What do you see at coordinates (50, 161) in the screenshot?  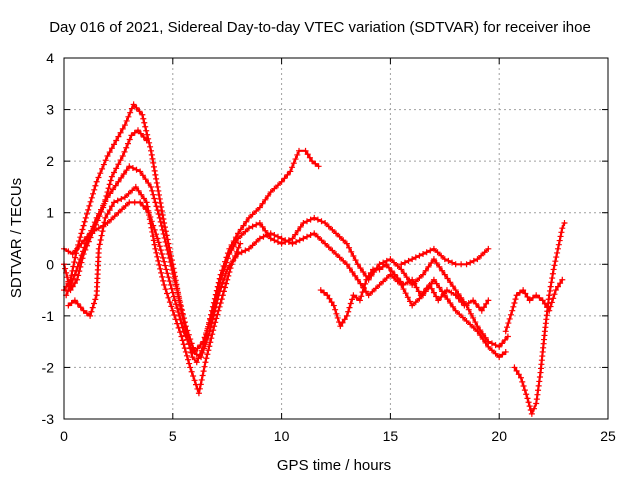 I see `y-tick-label: 2` at bounding box center [50, 161].